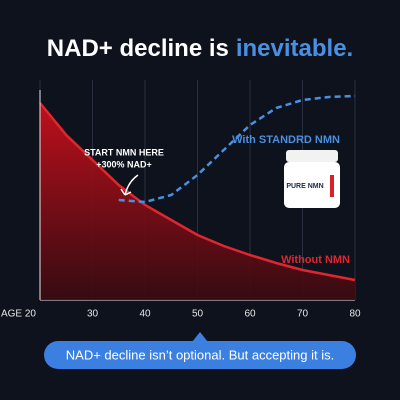 The height and width of the screenshot is (400, 400). I want to click on x-tick-label: 70, so click(303, 314).